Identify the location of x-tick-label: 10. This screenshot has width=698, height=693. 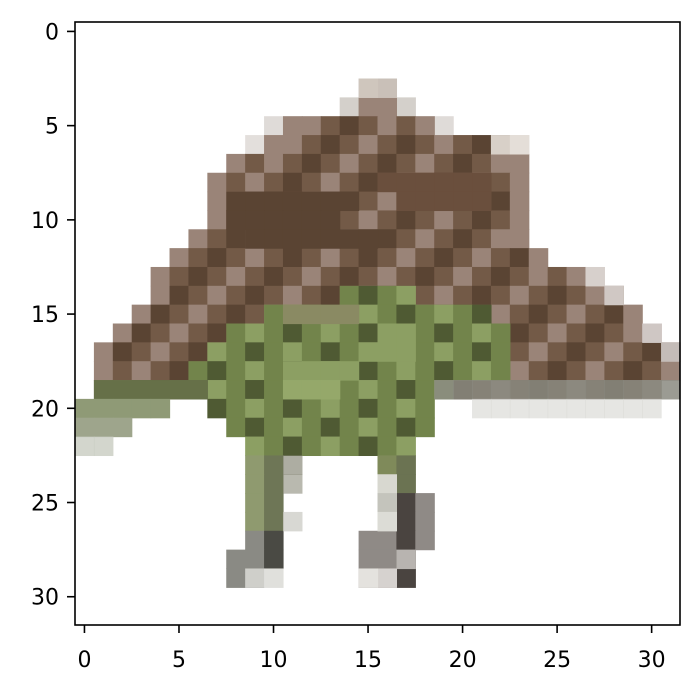
(274, 660).